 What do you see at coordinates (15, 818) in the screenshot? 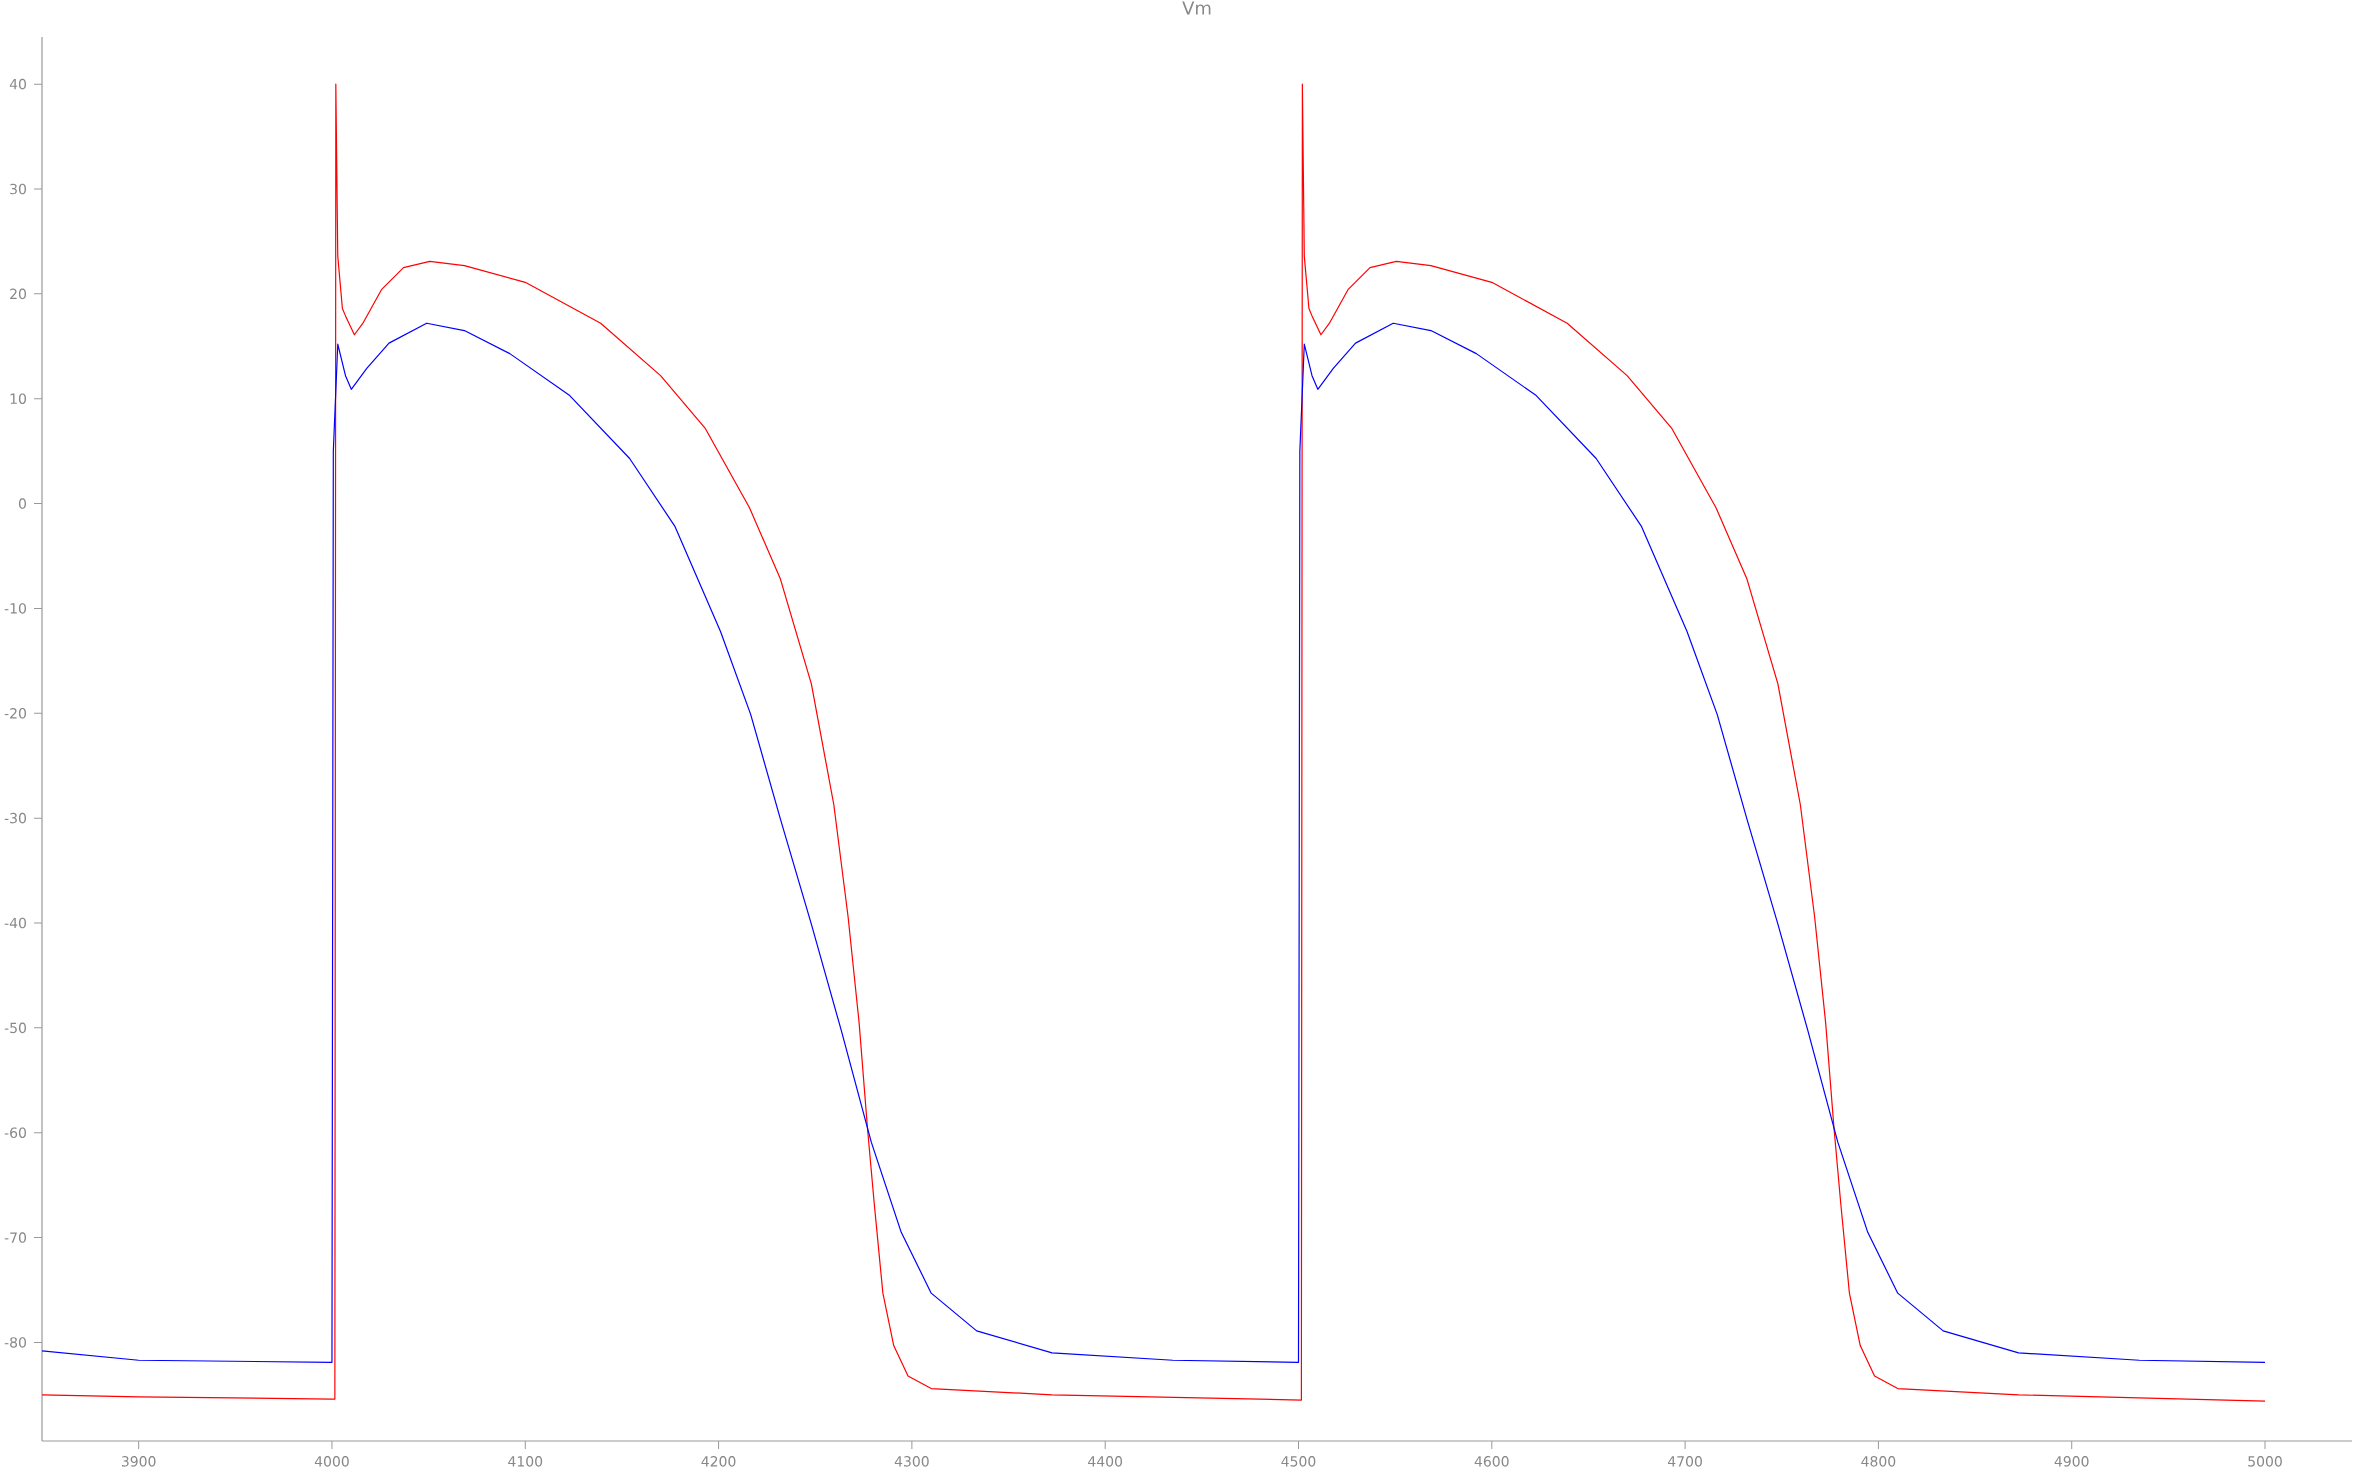
I see `y-tick-label: -30` at bounding box center [15, 818].